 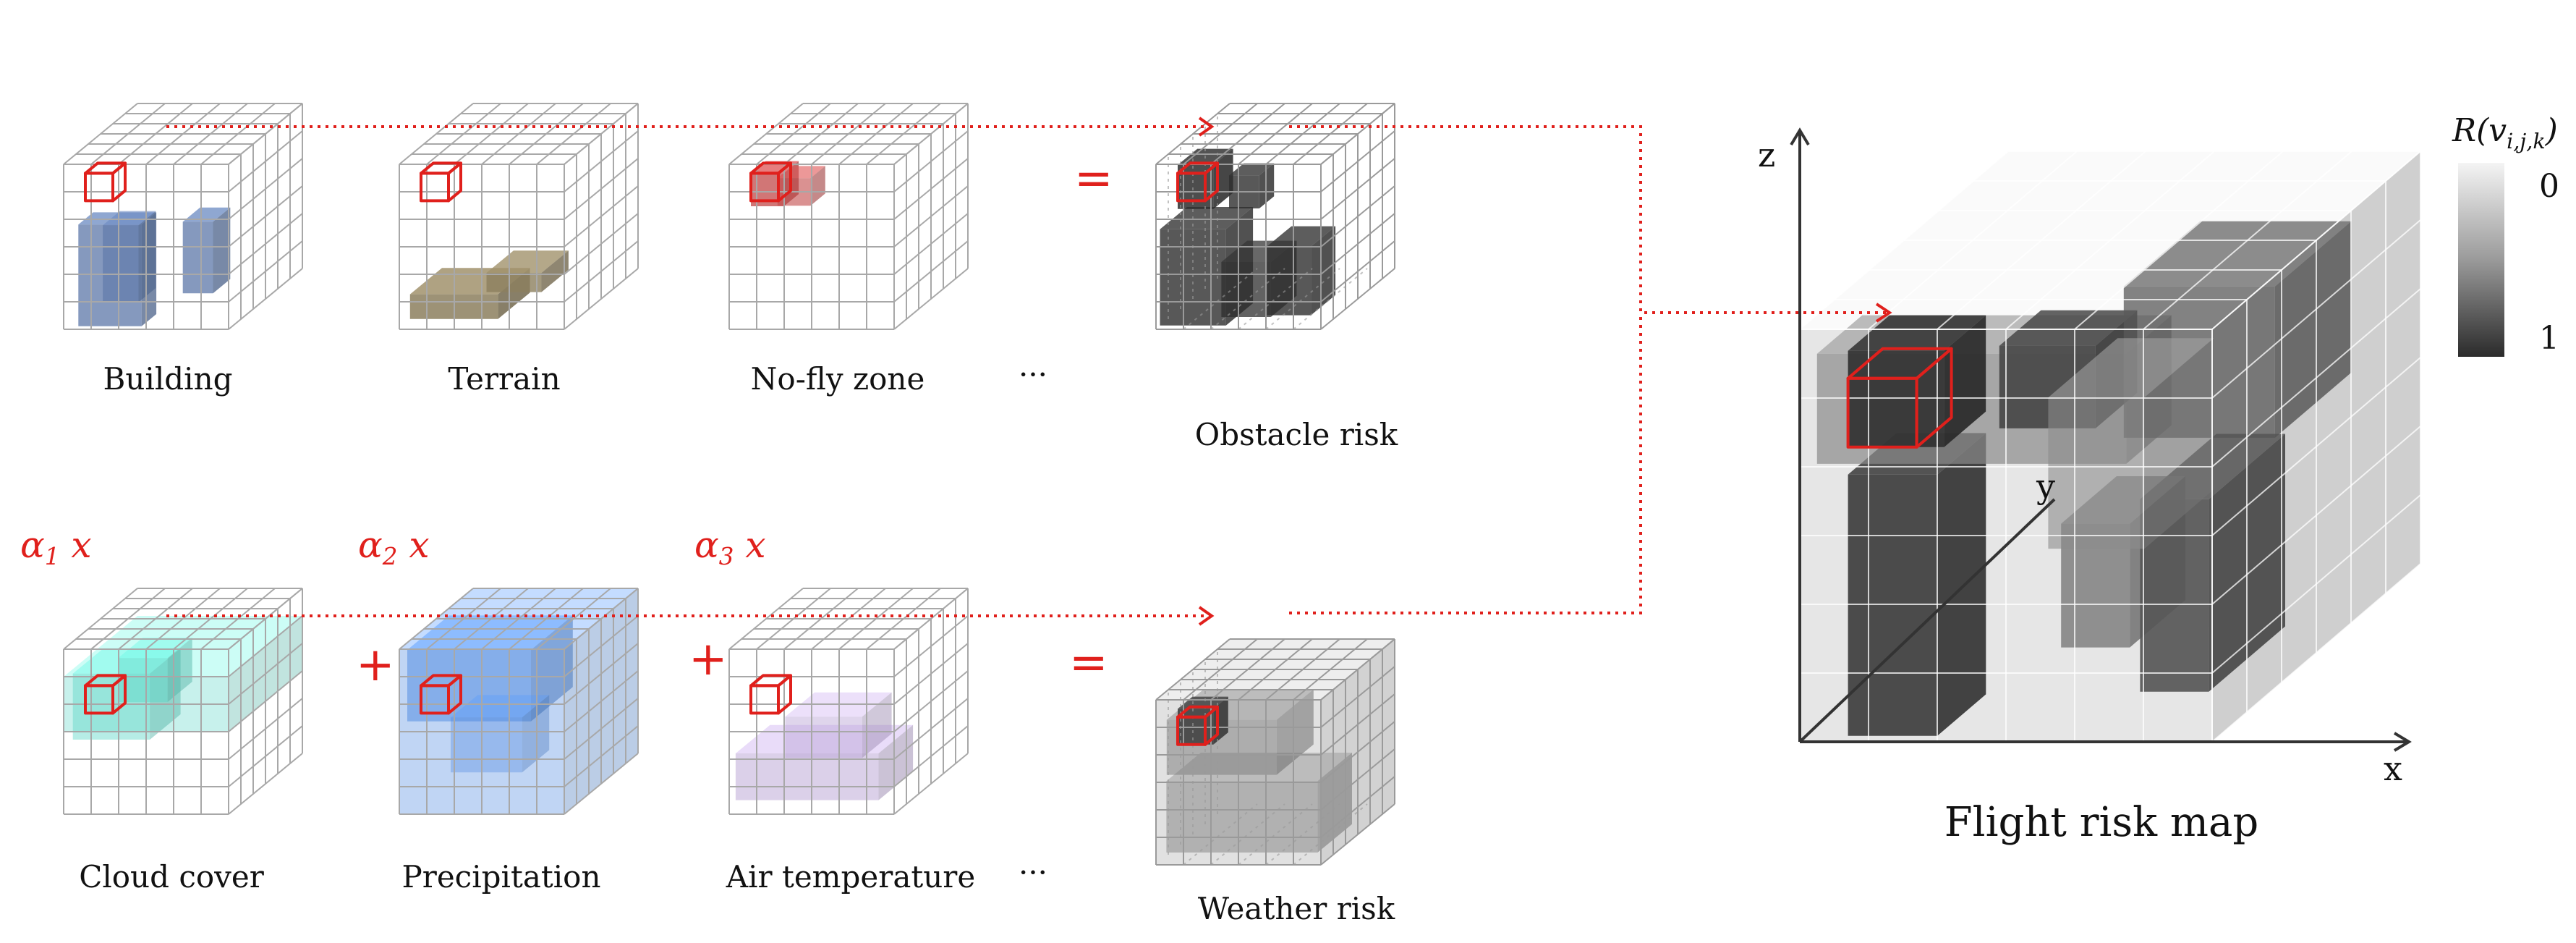 I want to click on cube-obstacle-risk, so click(x=1275, y=217).